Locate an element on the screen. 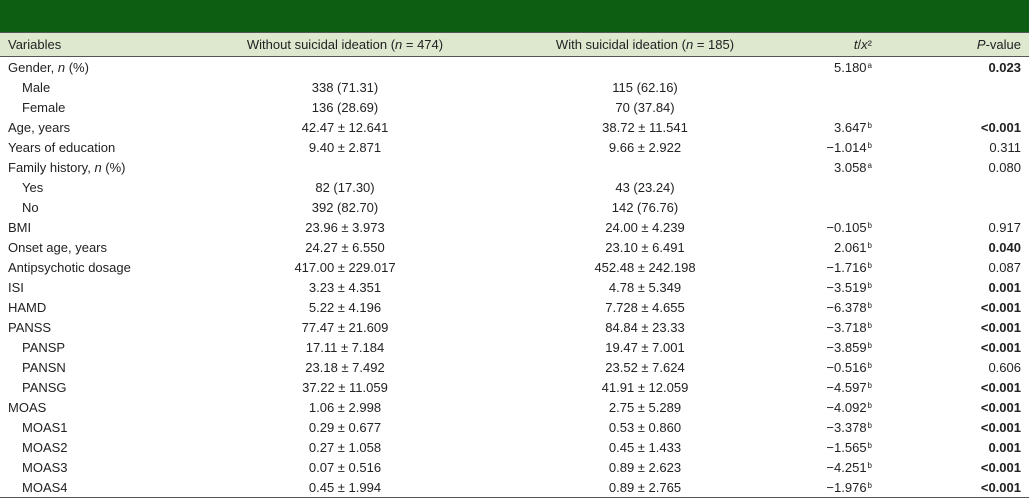 The height and width of the screenshot is (503, 1029). value: 9.40 ± 2.871 is located at coordinates (345, 147).